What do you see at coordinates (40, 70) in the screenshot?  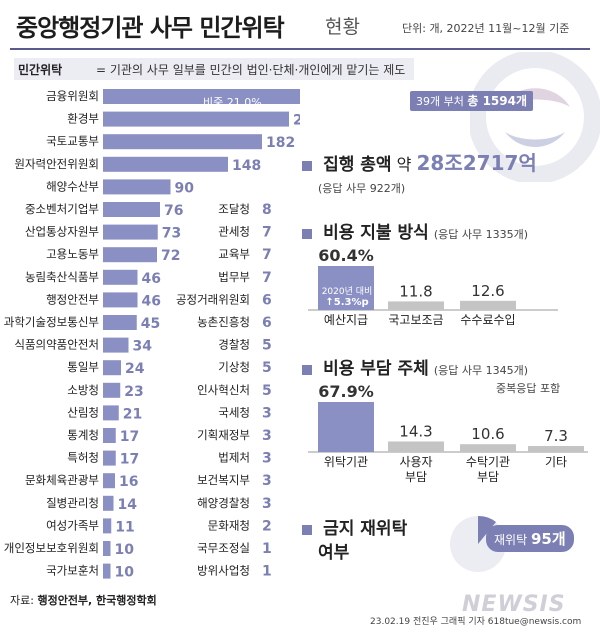 I see `definition-label: 민간위탁` at bounding box center [40, 70].